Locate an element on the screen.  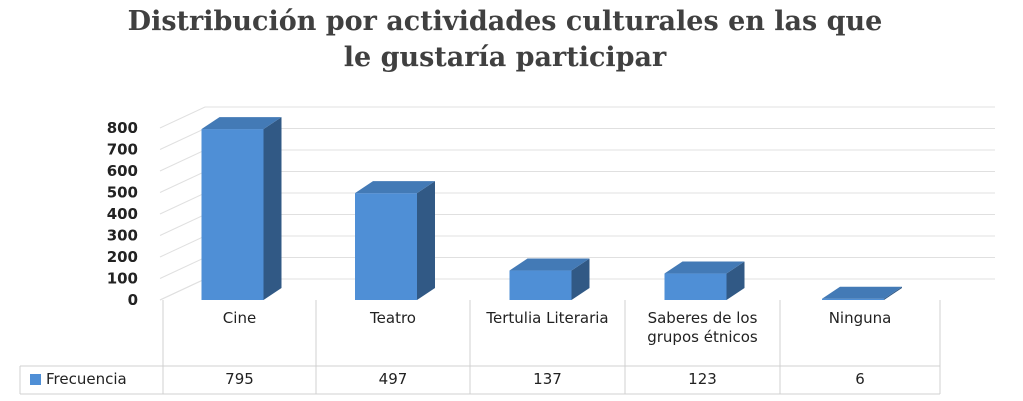
category-label: Saberes de los grupos étnicos is located at coordinates (702, 327).